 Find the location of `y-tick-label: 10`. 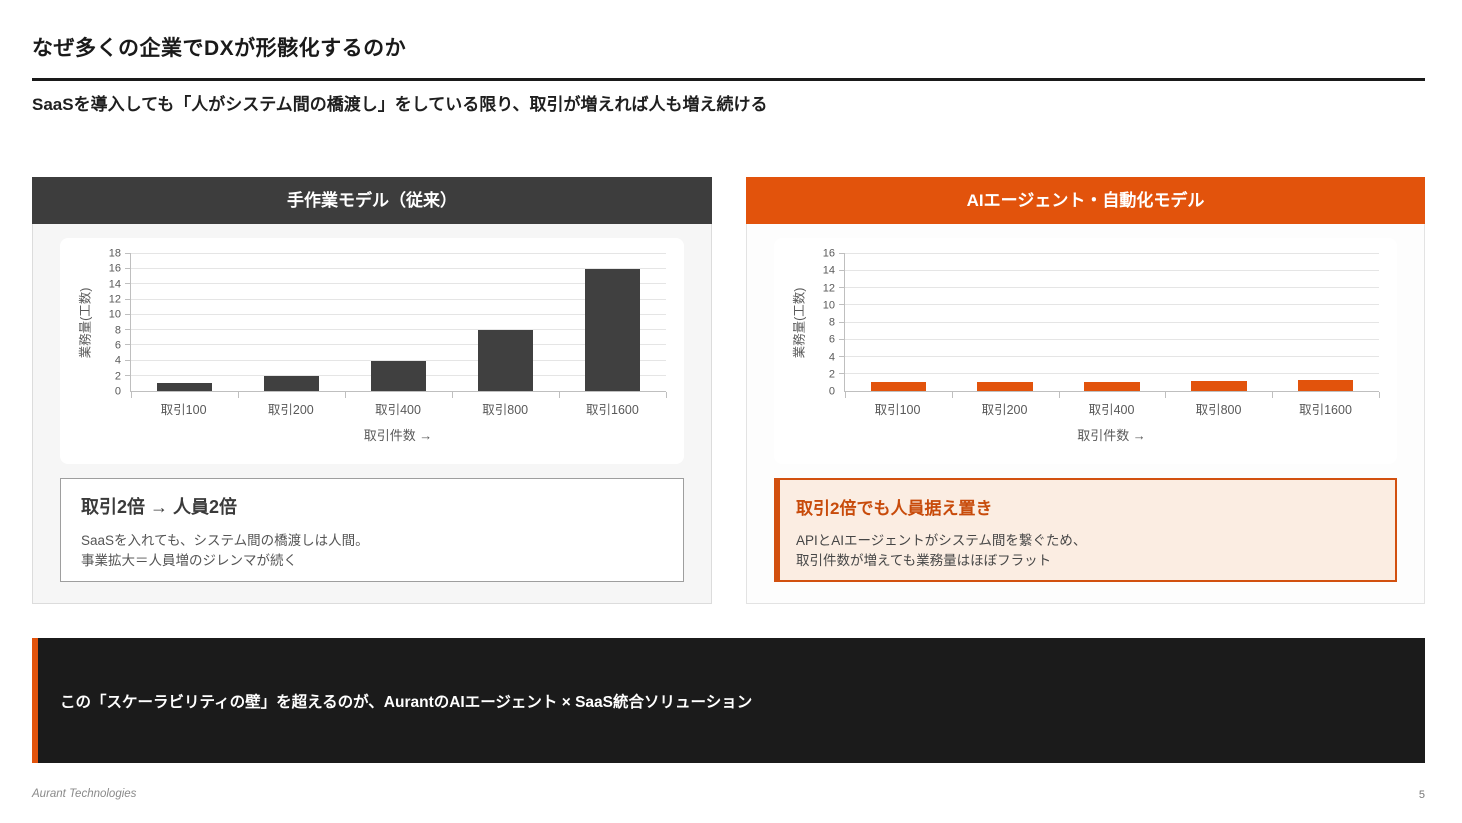

y-tick-label: 10 is located at coordinates (828, 305).